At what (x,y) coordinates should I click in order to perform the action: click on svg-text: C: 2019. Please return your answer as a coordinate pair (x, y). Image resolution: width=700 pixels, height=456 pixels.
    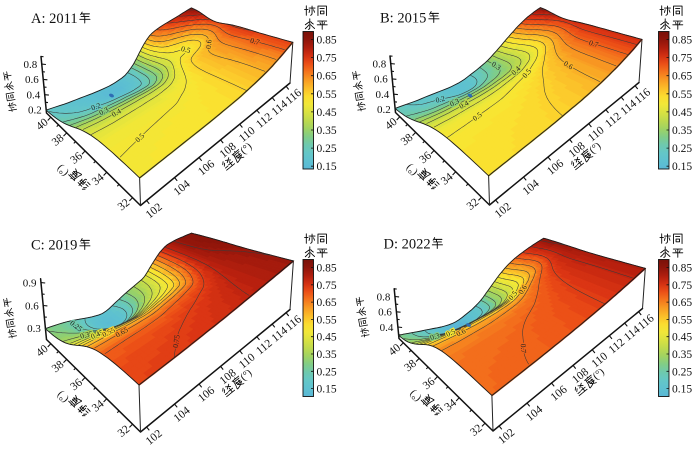
    Looking at the image, I should click on (54, 246).